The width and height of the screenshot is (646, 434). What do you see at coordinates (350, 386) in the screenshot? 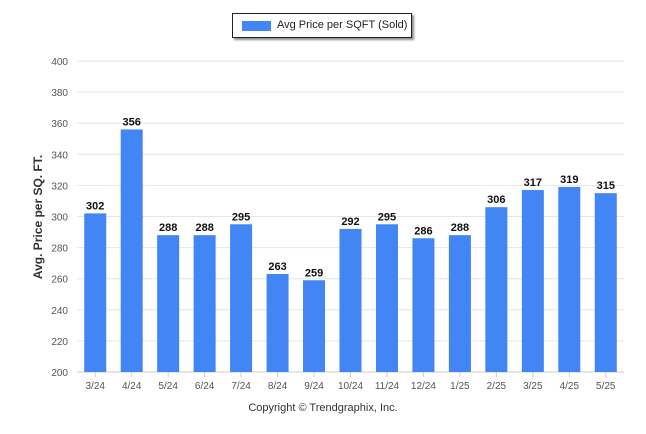
I see `x-tick-label: 10/24` at bounding box center [350, 386].